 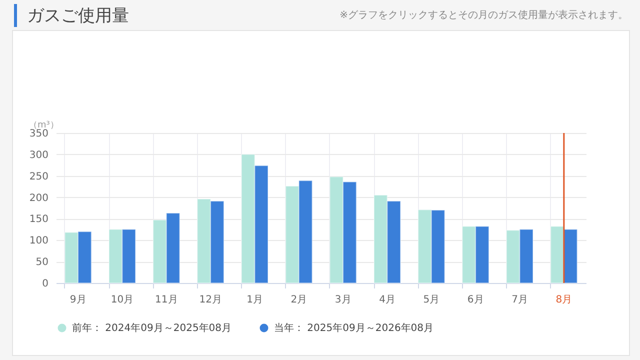 What do you see at coordinates (38, 220) in the screenshot?
I see `y-tick-label: 150` at bounding box center [38, 220].